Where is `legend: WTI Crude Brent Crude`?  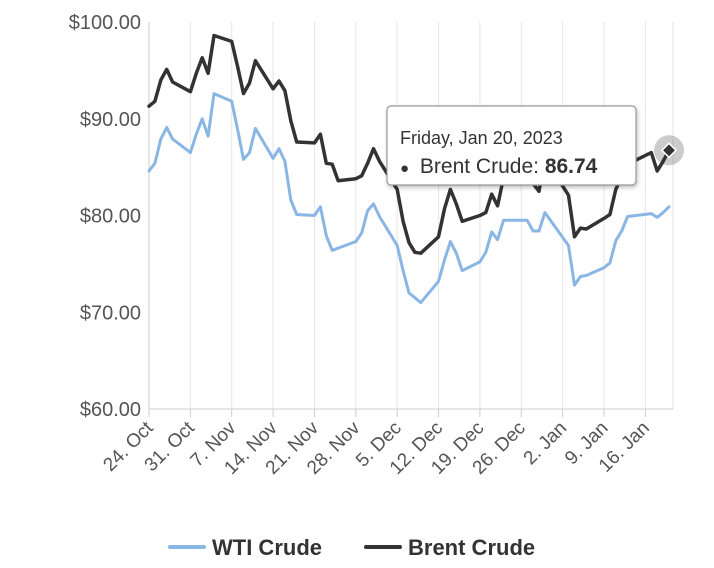 legend: WTI Crude Brent Crude is located at coordinates (351, 547).